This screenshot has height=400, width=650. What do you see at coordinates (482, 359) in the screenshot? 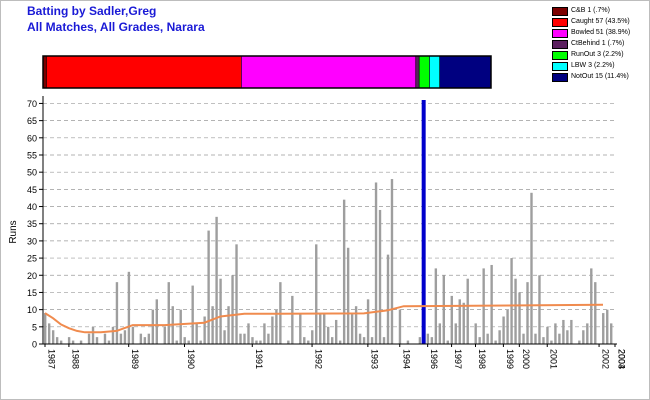
I see `x-tick-label: 1998` at bounding box center [482, 359].